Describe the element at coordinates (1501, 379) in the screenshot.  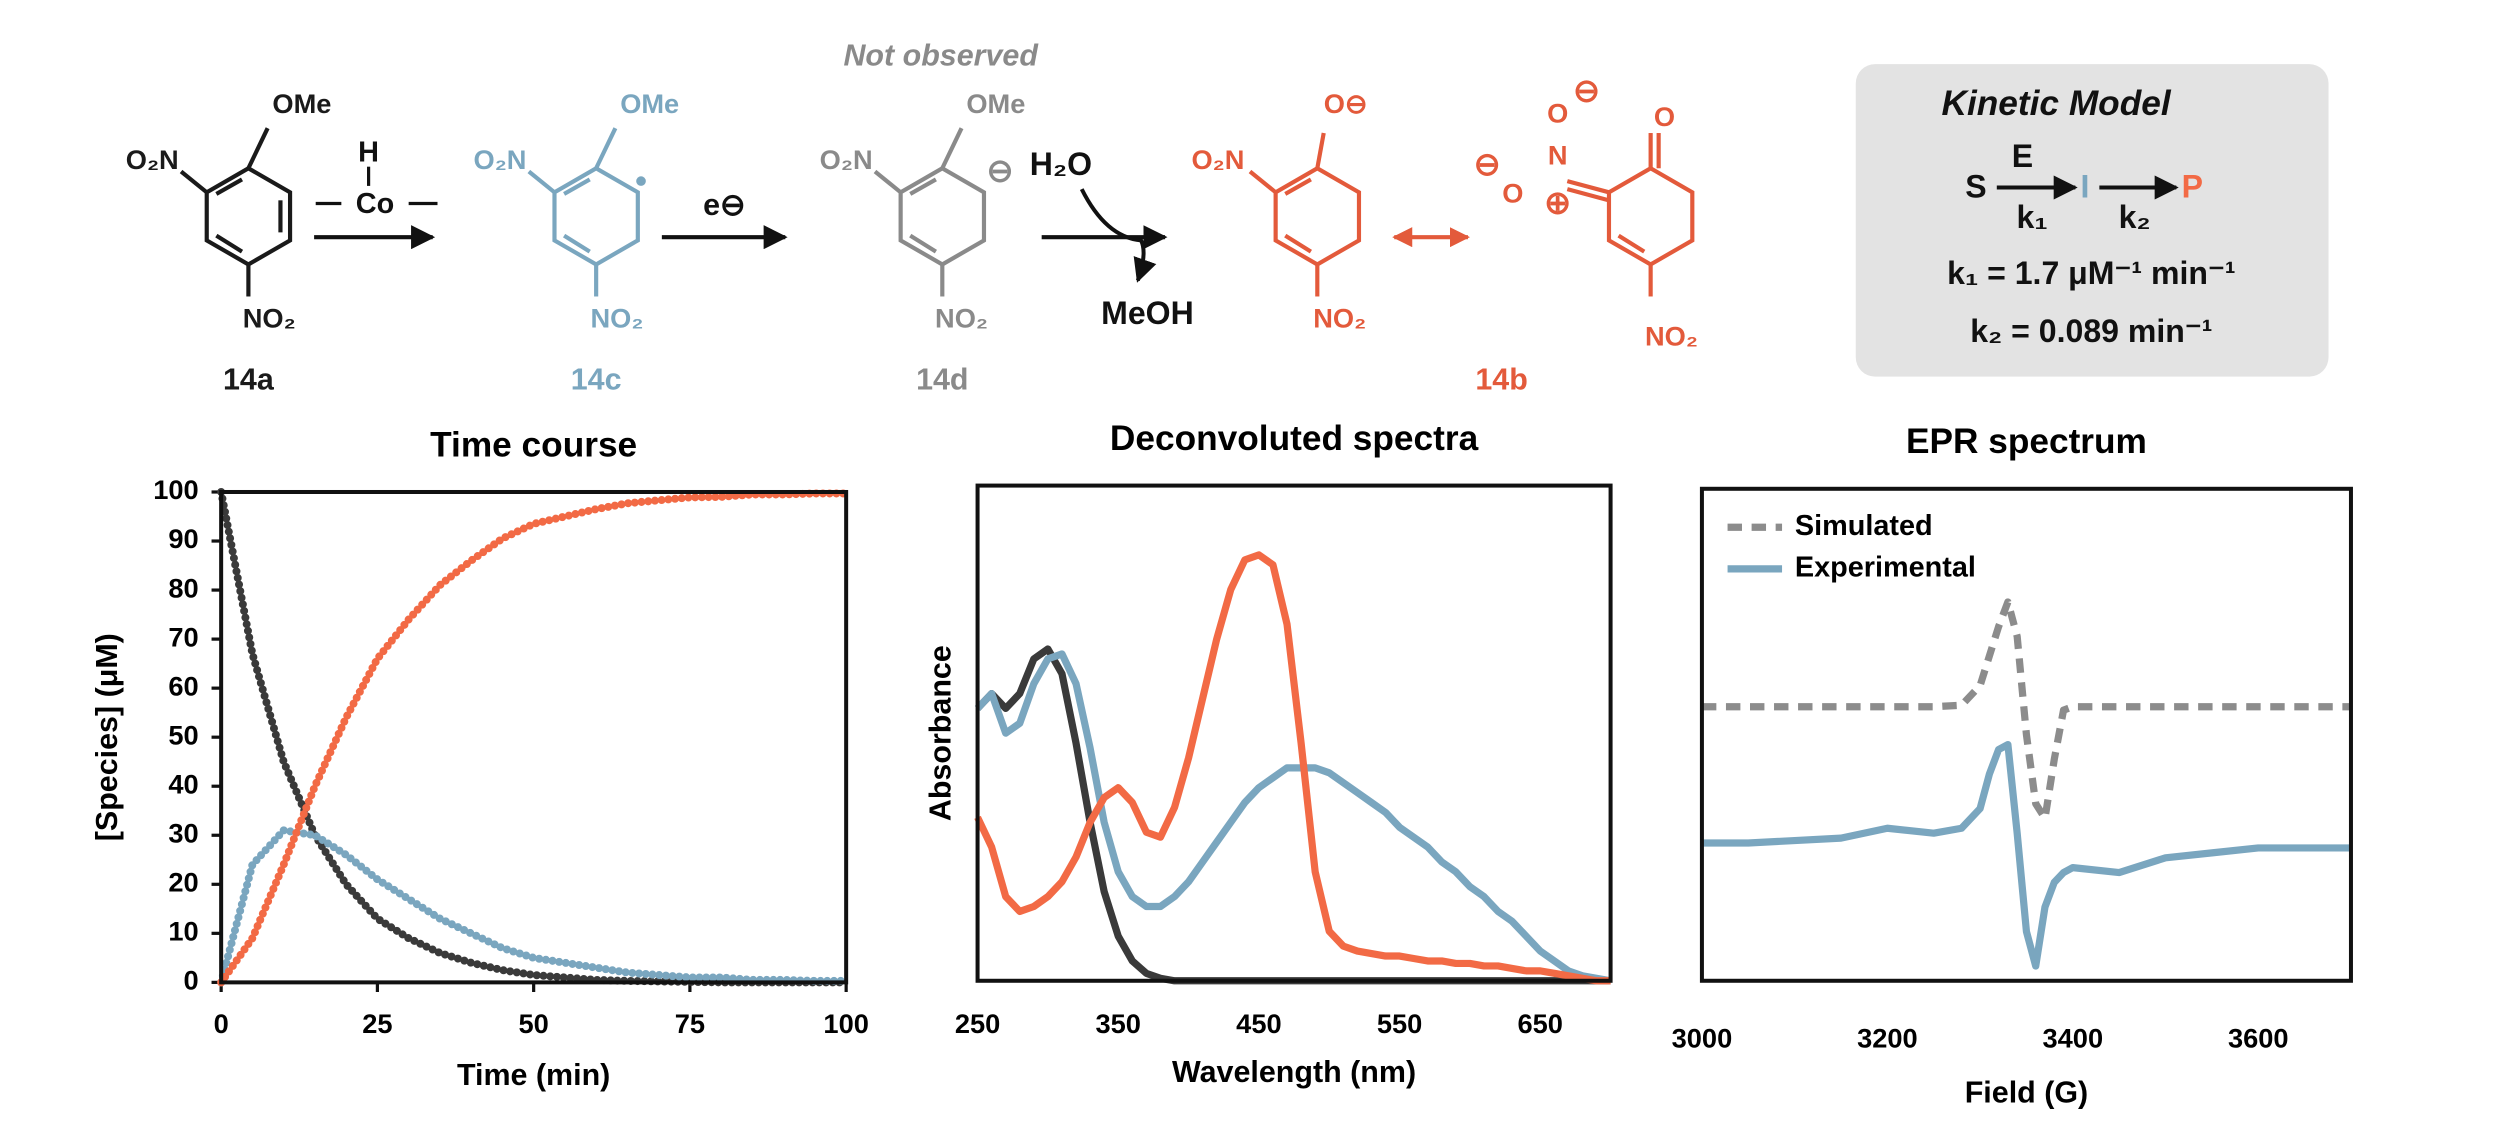
I see `compound-label: 14b` at that location.